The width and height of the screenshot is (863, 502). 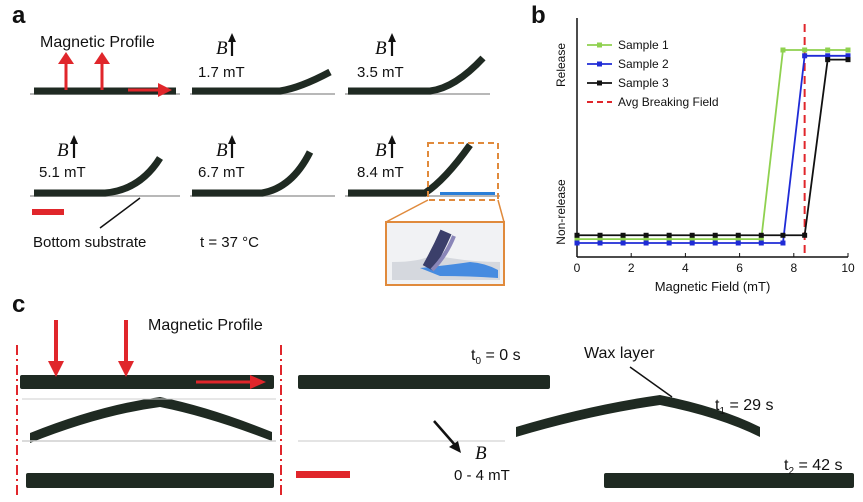 What do you see at coordinates (643, 64) in the screenshot?
I see `legend-label: Sample 2` at bounding box center [643, 64].